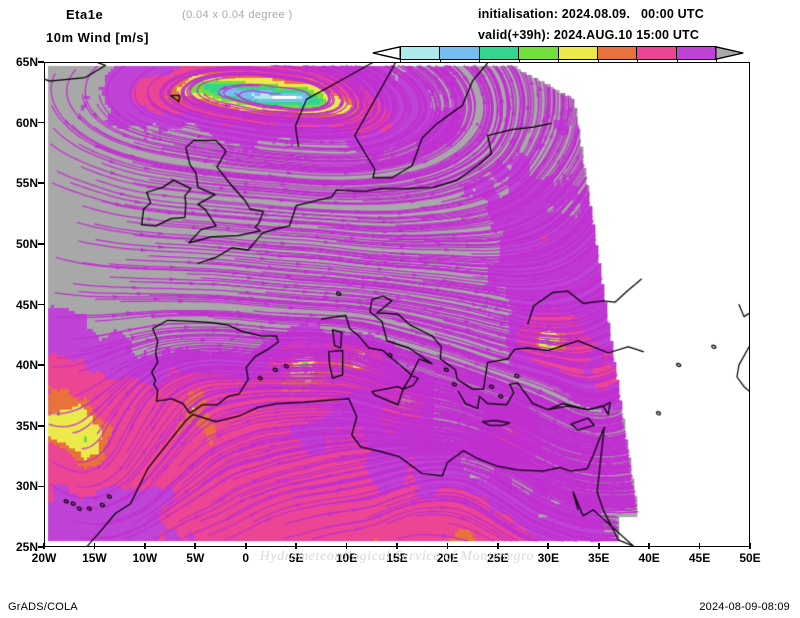 This screenshot has height=618, width=800. I want to click on y-tick-label-35N: 35N, so click(26, 425).